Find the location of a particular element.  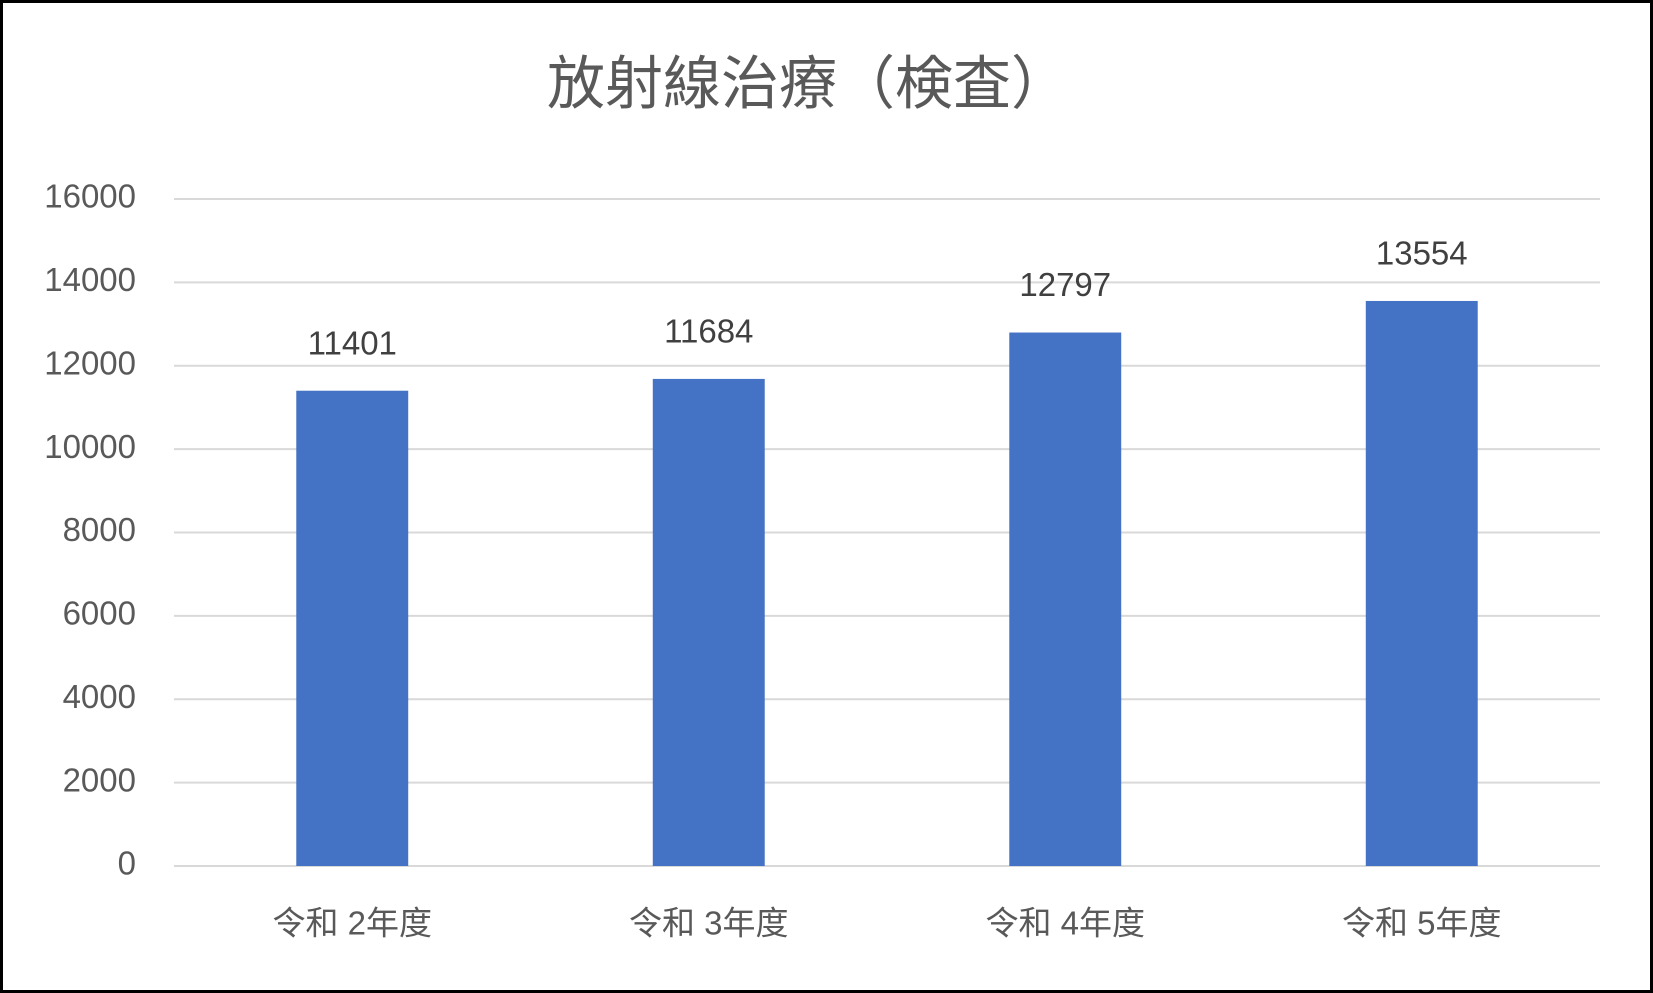

y-tick-label: 14000 is located at coordinates (90, 279).